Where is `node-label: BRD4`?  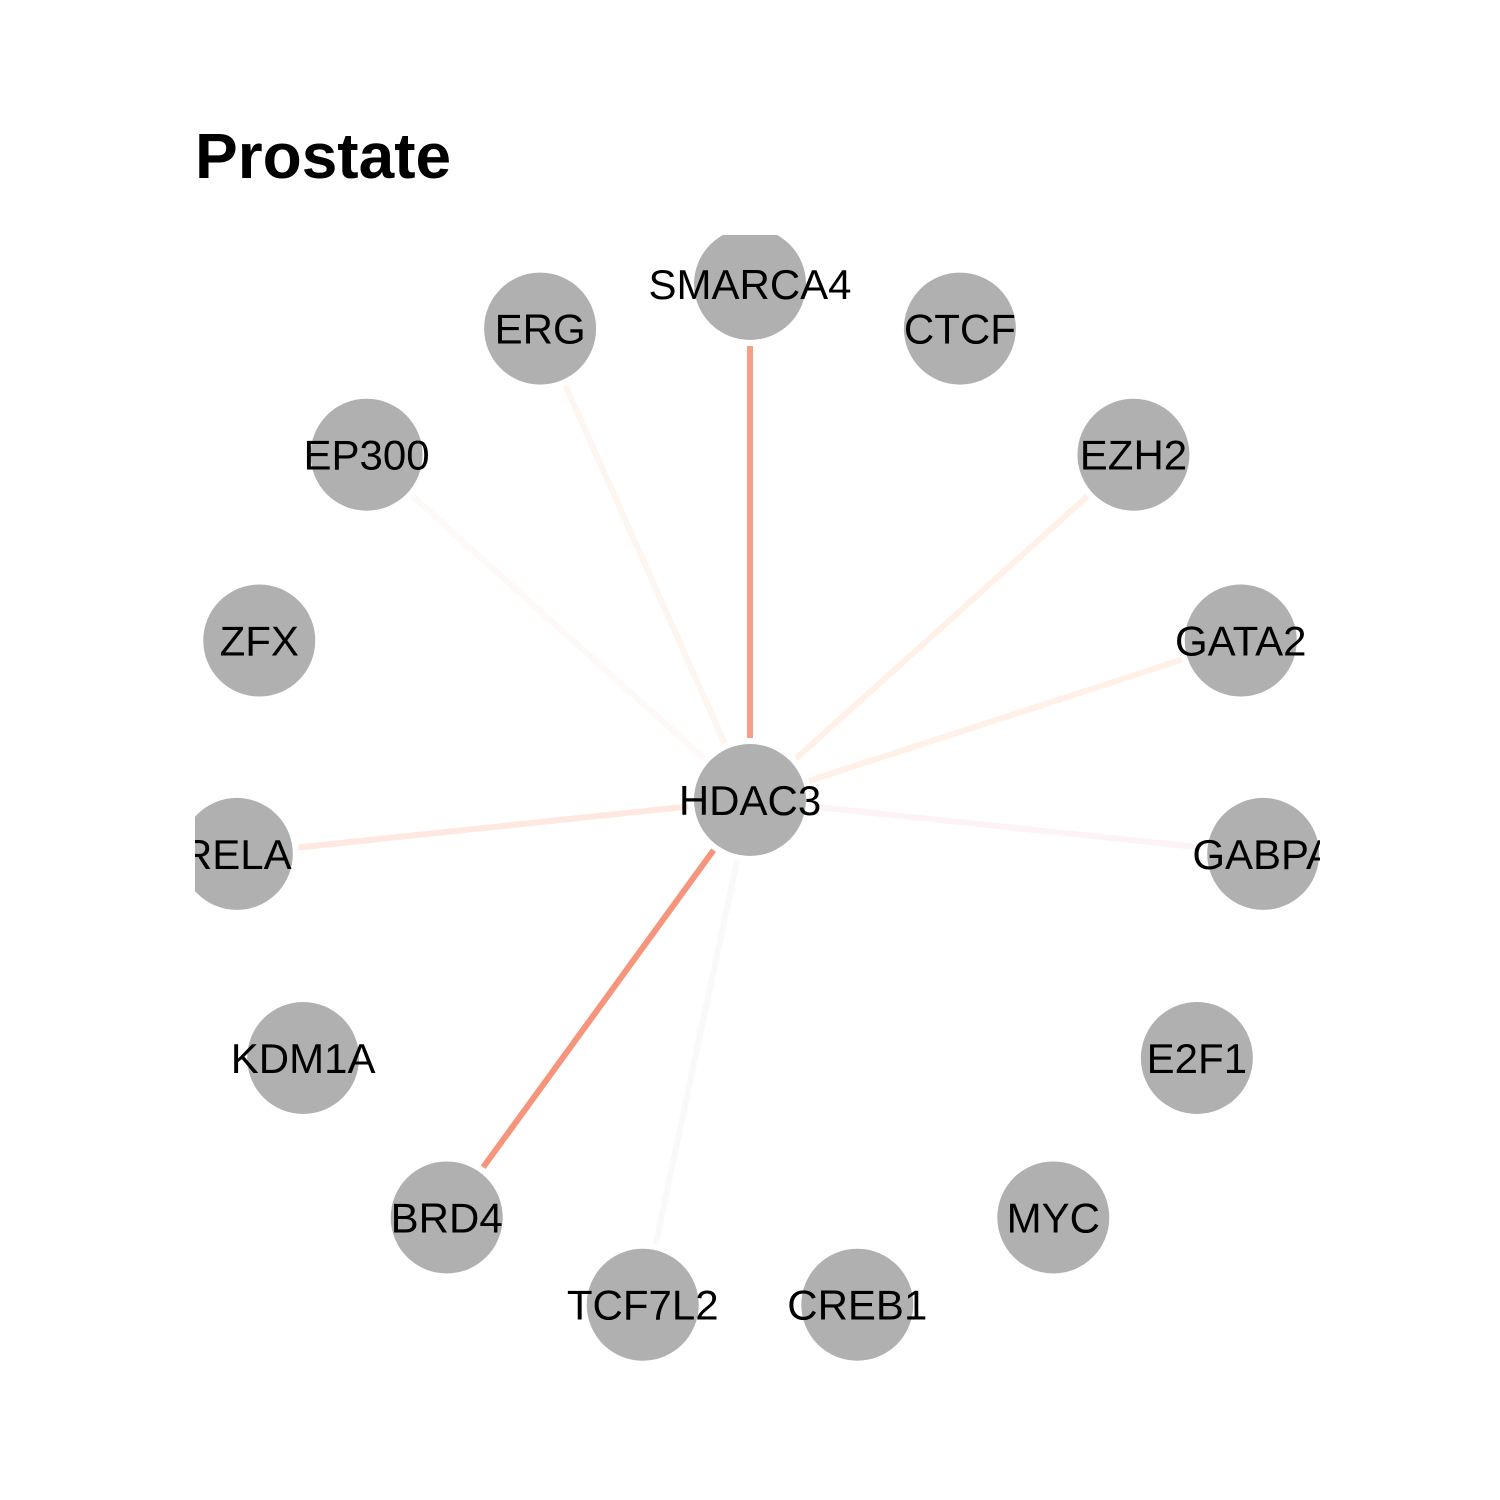
node-label: BRD4 is located at coordinates (447, 1217).